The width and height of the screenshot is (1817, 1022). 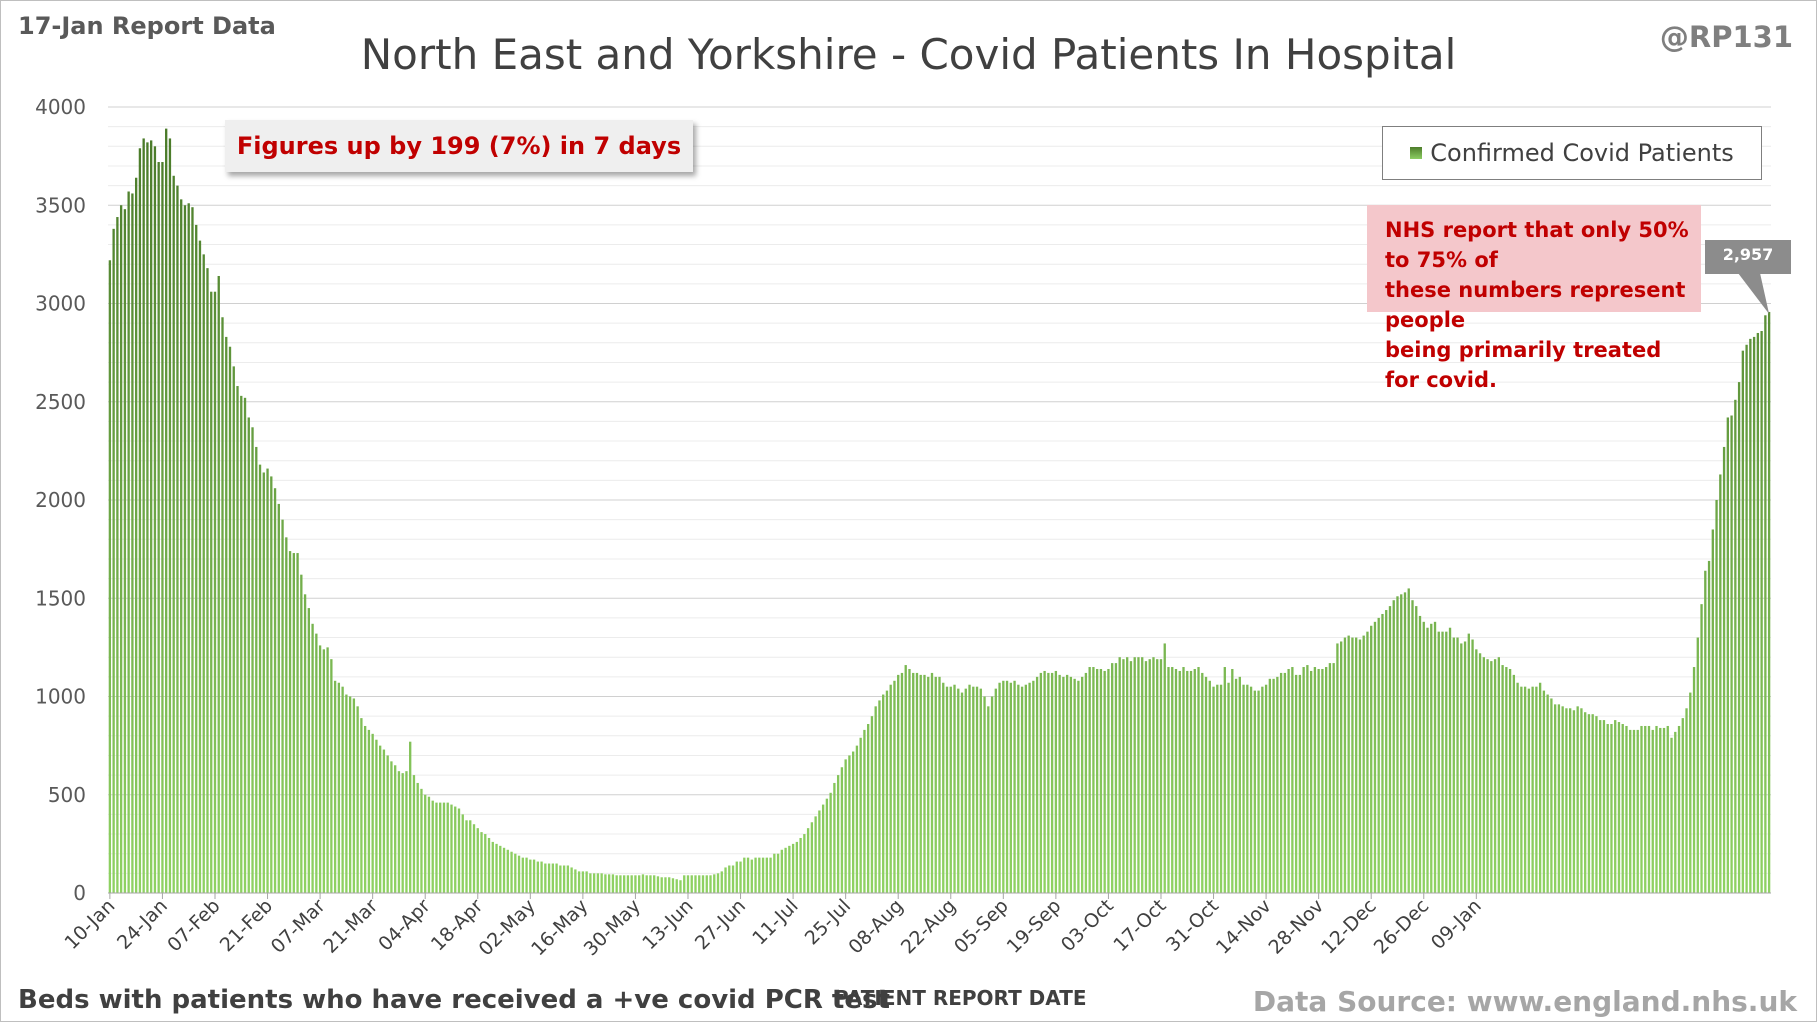 What do you see at coordinates (720, 924) in the screenshot?
I see `x-tick-label: 27-Jun` at bounding box center [720, 924].